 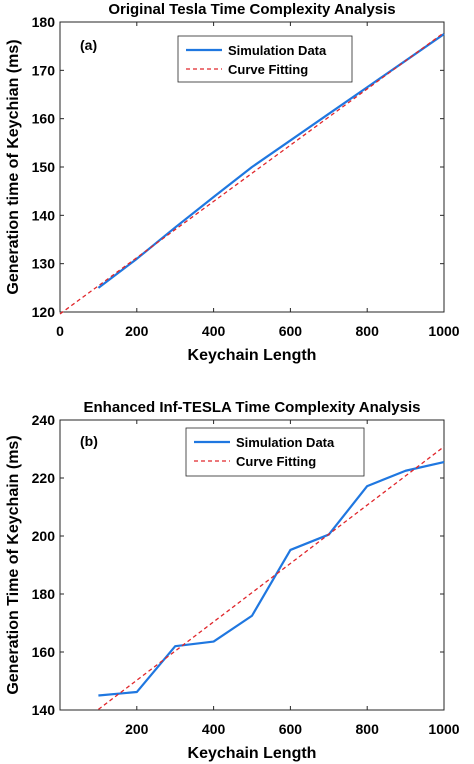 What do you see at coordinates (44, 70) in the screenshot?
I see `y-tick-label: 170` at bounding box center [44, 70].